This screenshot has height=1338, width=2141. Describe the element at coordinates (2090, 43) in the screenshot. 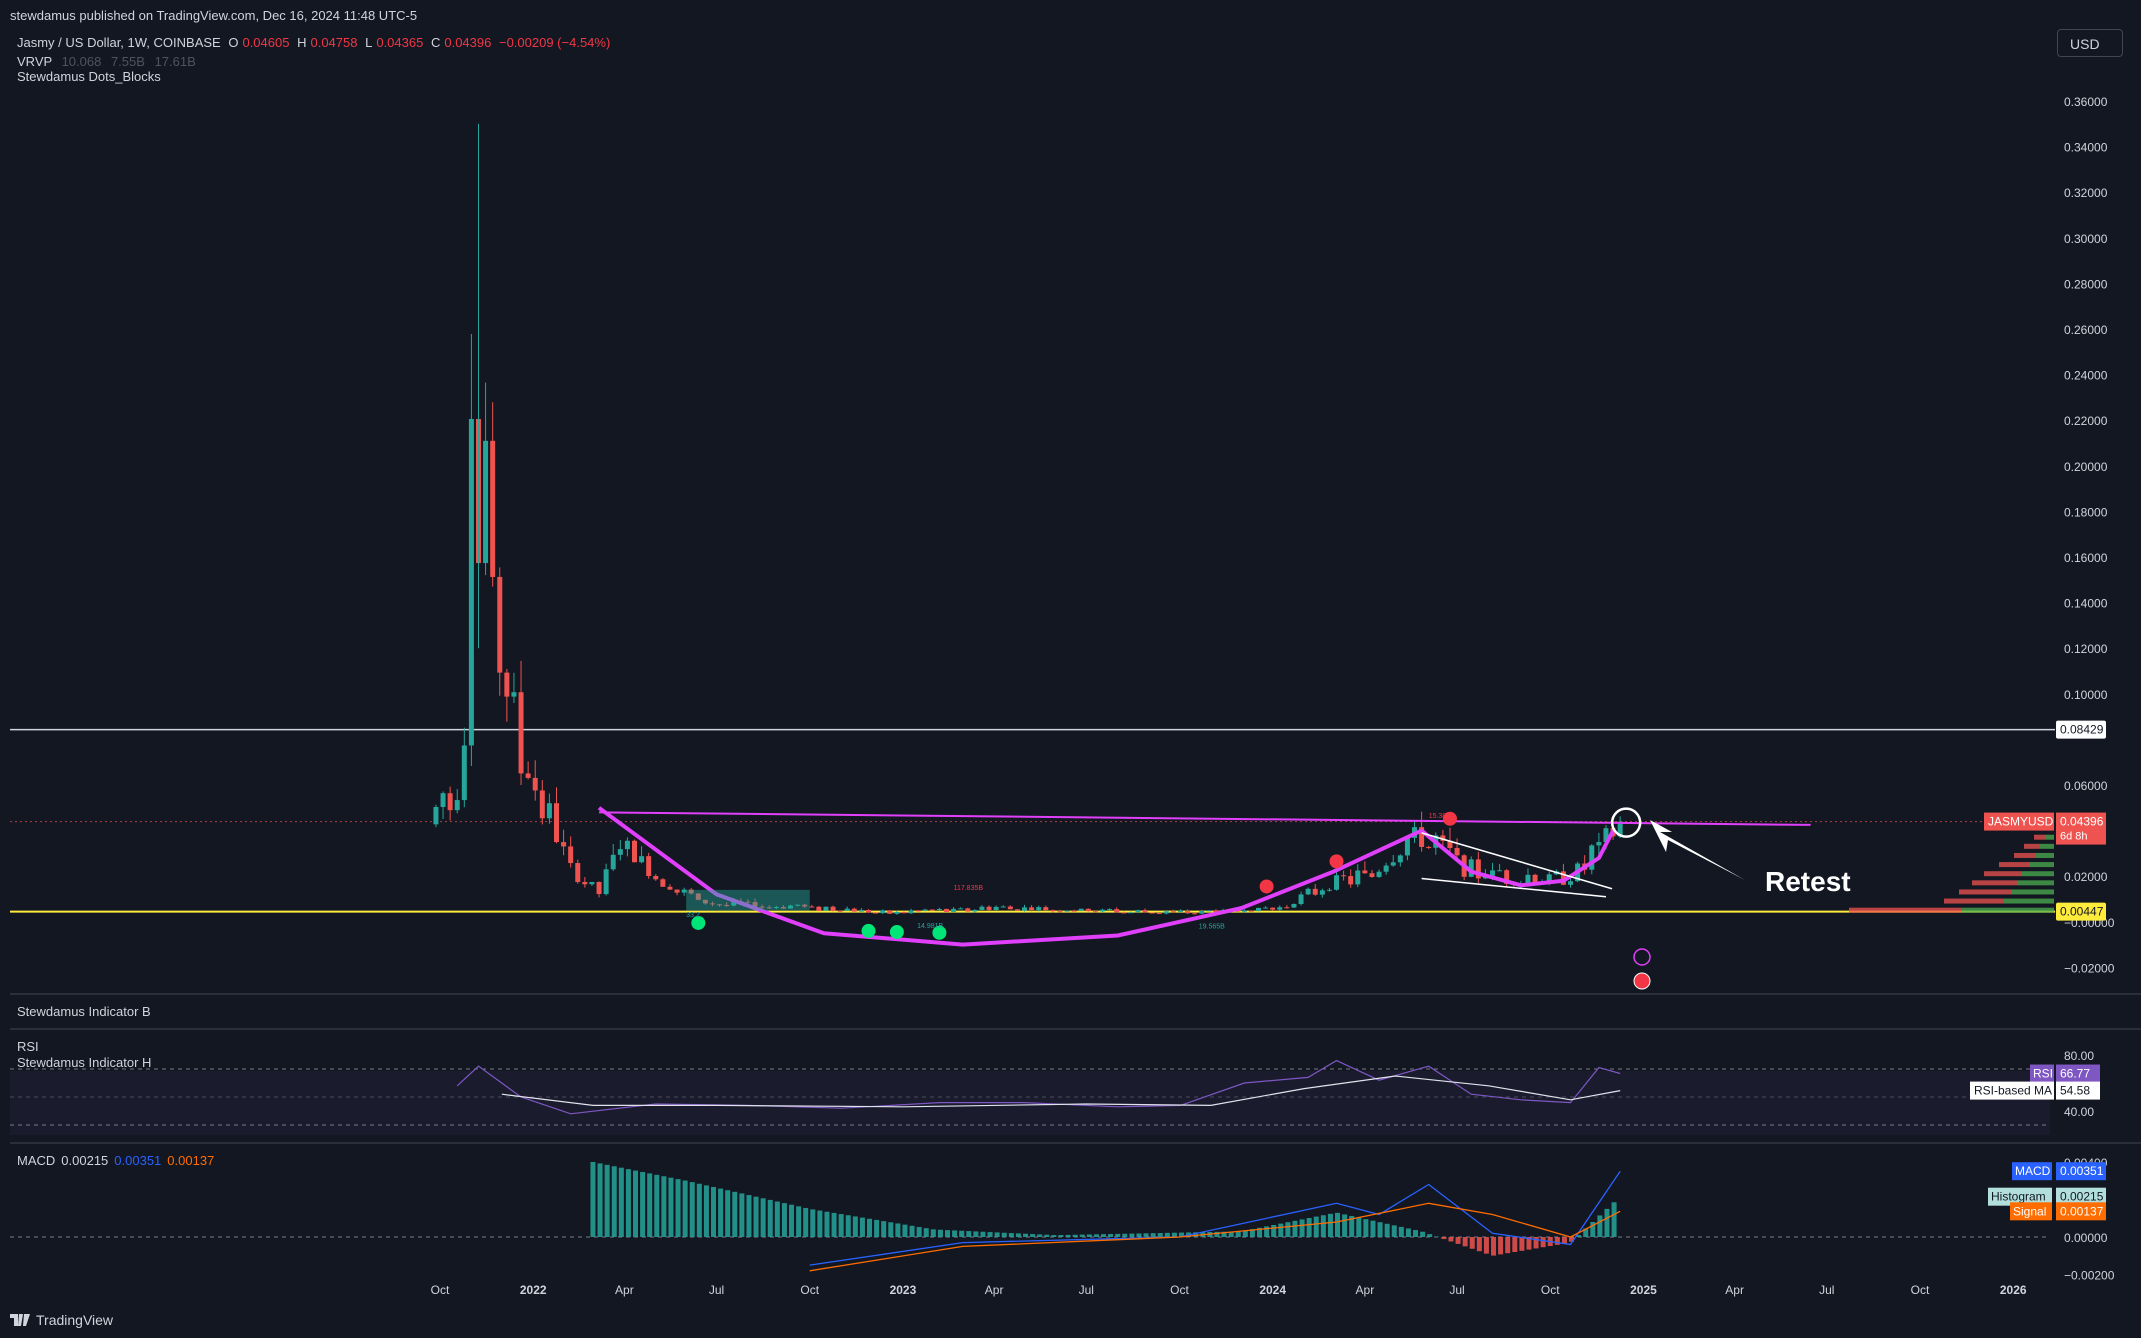

I see `currency-button: USD` at that location.